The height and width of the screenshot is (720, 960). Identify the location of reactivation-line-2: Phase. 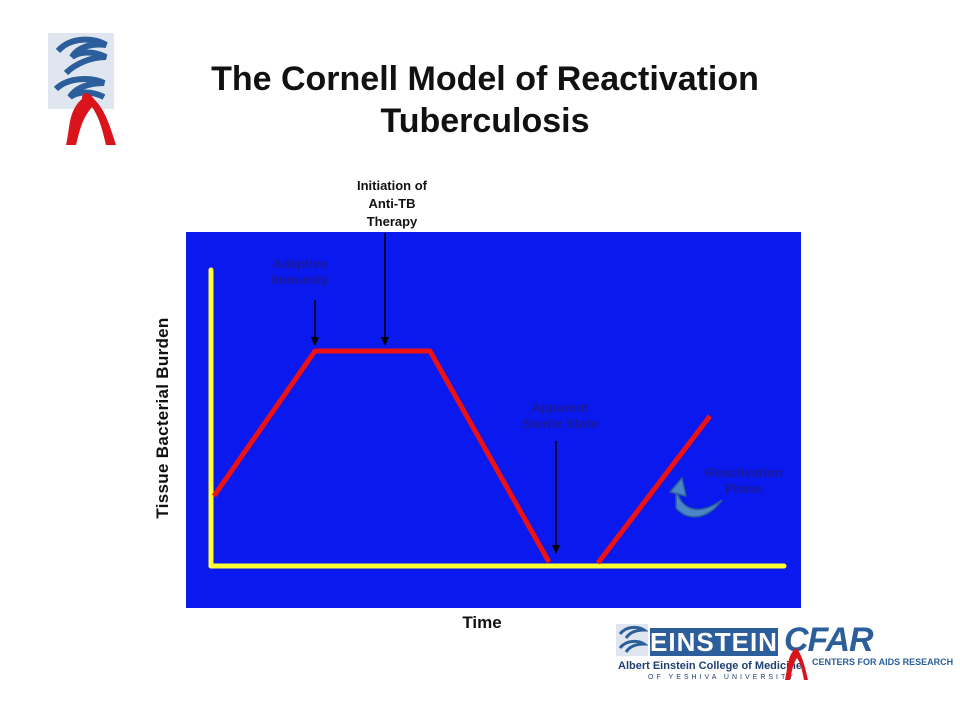
(744, 488).